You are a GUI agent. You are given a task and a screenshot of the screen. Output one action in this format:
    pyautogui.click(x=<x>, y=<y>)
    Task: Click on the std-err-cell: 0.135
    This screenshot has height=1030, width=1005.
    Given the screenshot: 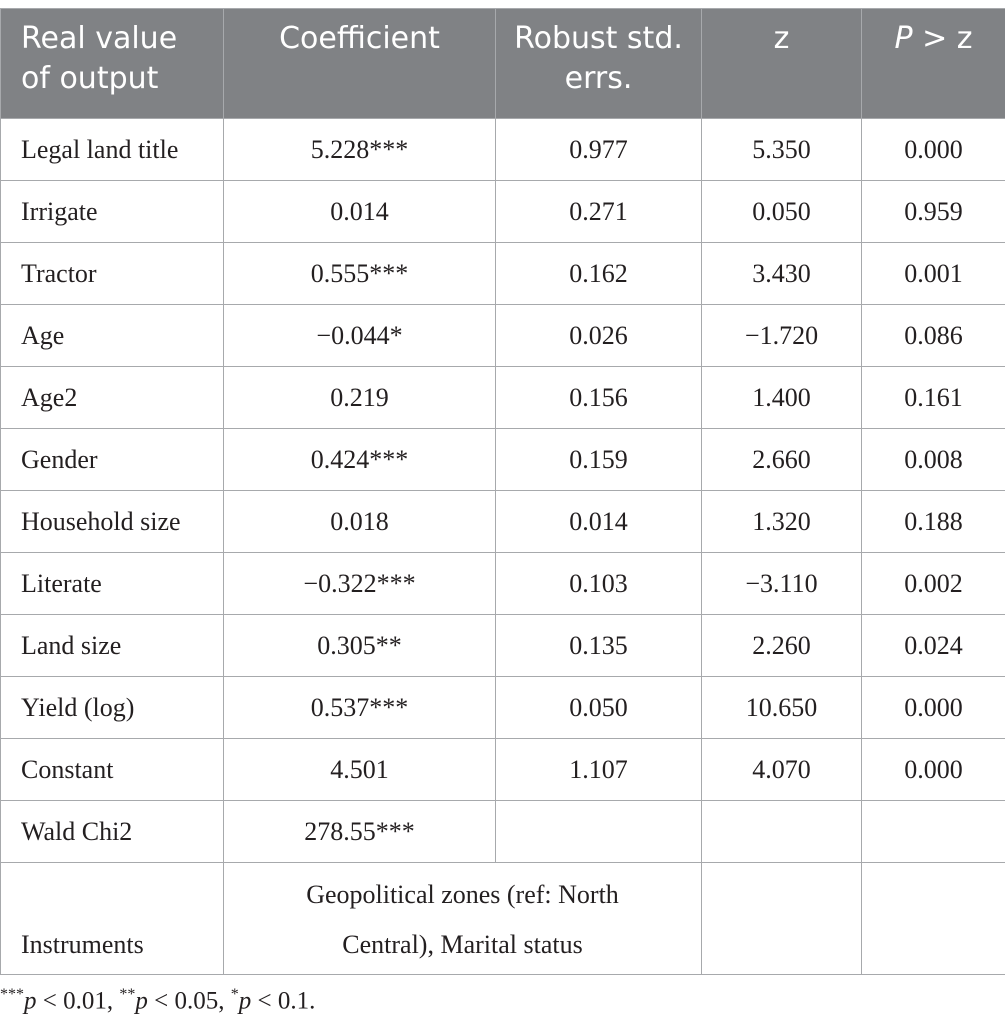 What is the action you would take?
    pyautogui.click(x=598, y=645)
    